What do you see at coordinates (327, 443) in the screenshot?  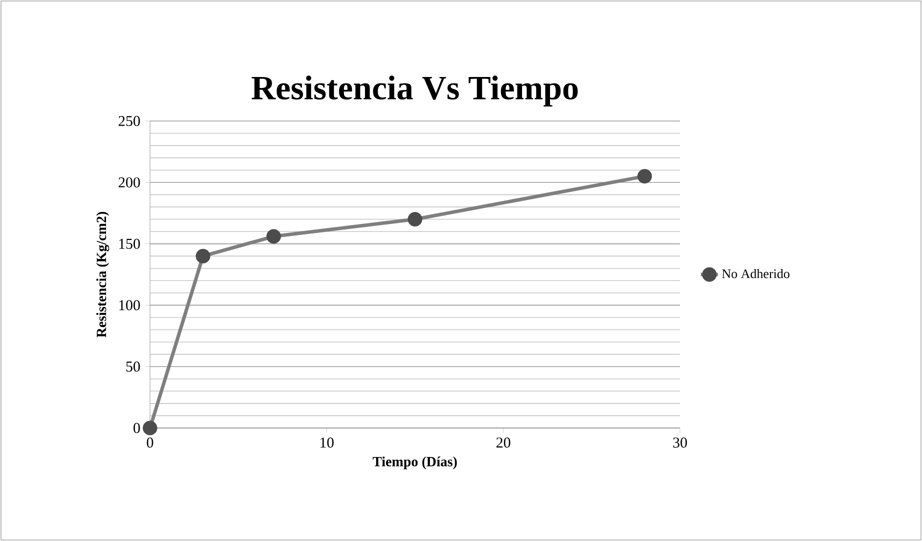 I see `x-tick-label: 10` at bounding box center [327, 443].